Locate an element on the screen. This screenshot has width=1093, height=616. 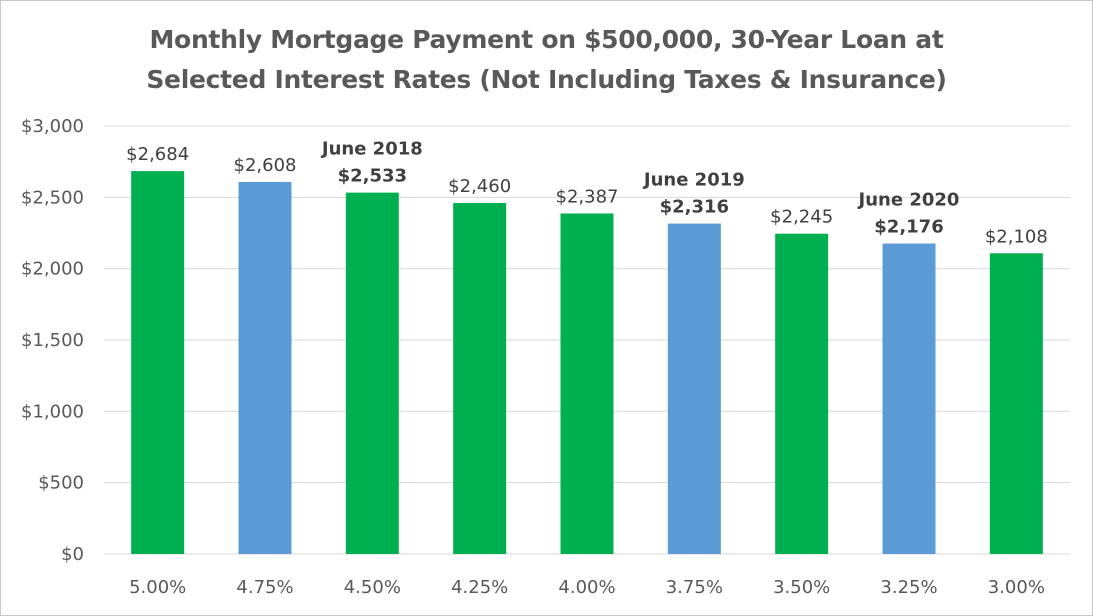
data-label: $2,245 is located at coordinates (801, 217).